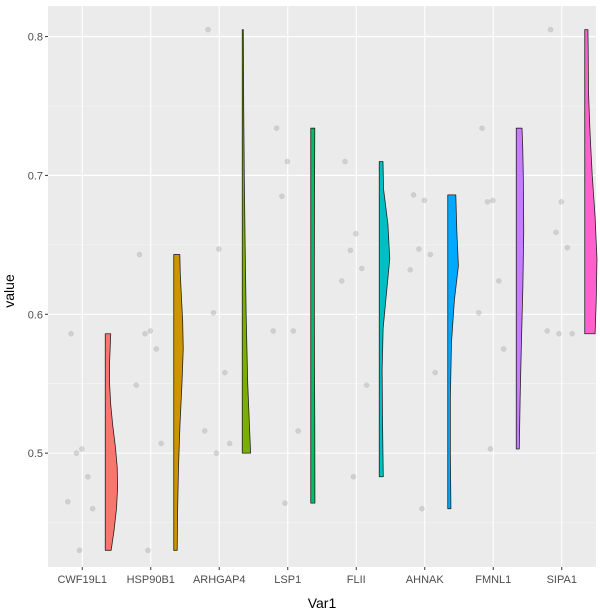 The image size is (600, 614). Describe the element at coordinates (35, 315) in the screenshot. I see `y-tick-label: 0.6` at that location.